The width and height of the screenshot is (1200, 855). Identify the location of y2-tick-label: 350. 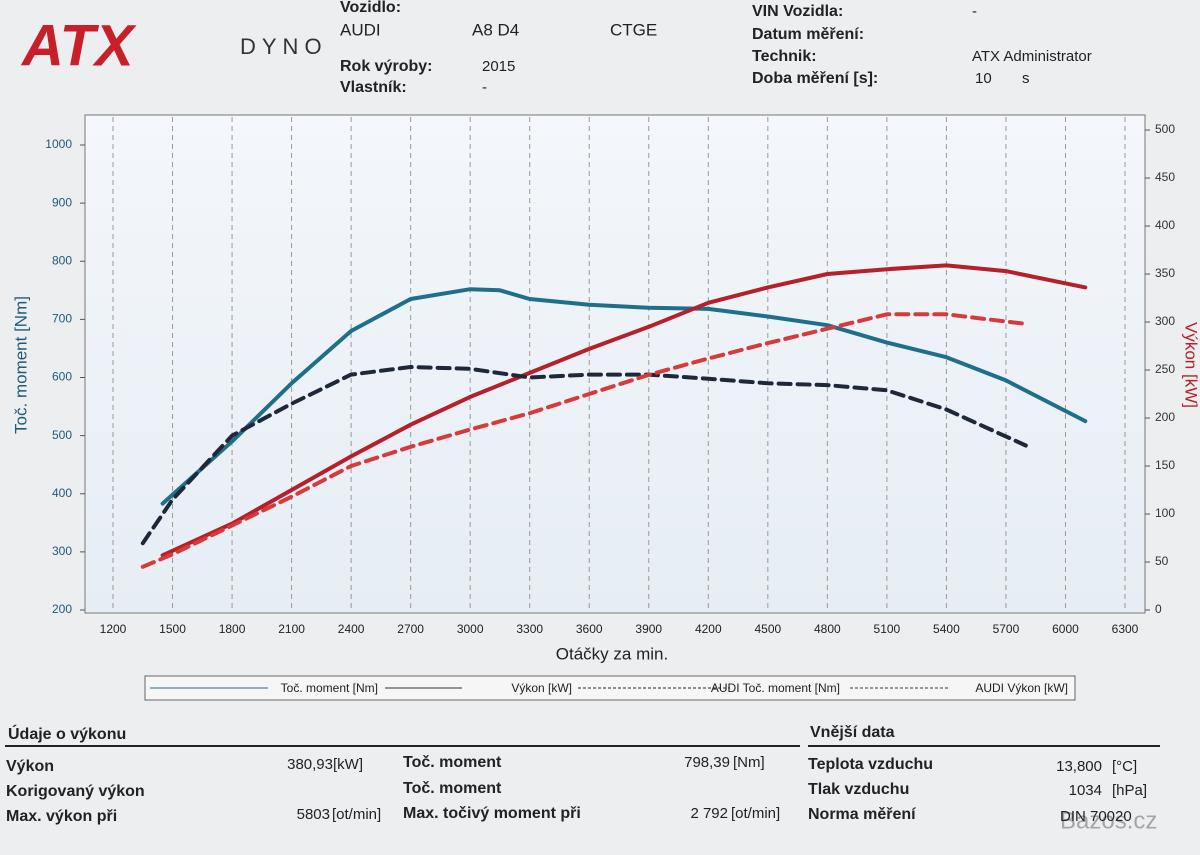
(1165, 273).